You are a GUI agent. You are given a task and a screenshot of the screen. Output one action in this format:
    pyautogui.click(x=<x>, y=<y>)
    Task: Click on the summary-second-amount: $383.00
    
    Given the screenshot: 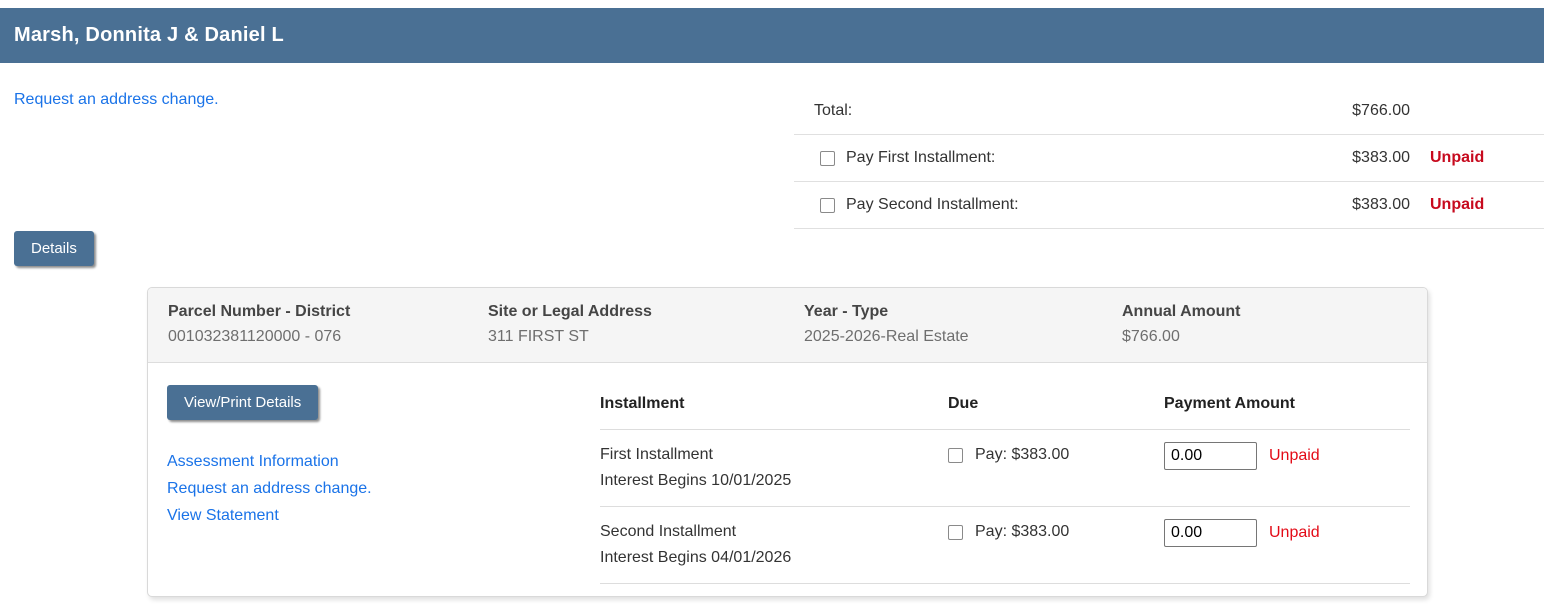 What is the action you would take?
    pyautogui.click(x=1381, y=204)
    